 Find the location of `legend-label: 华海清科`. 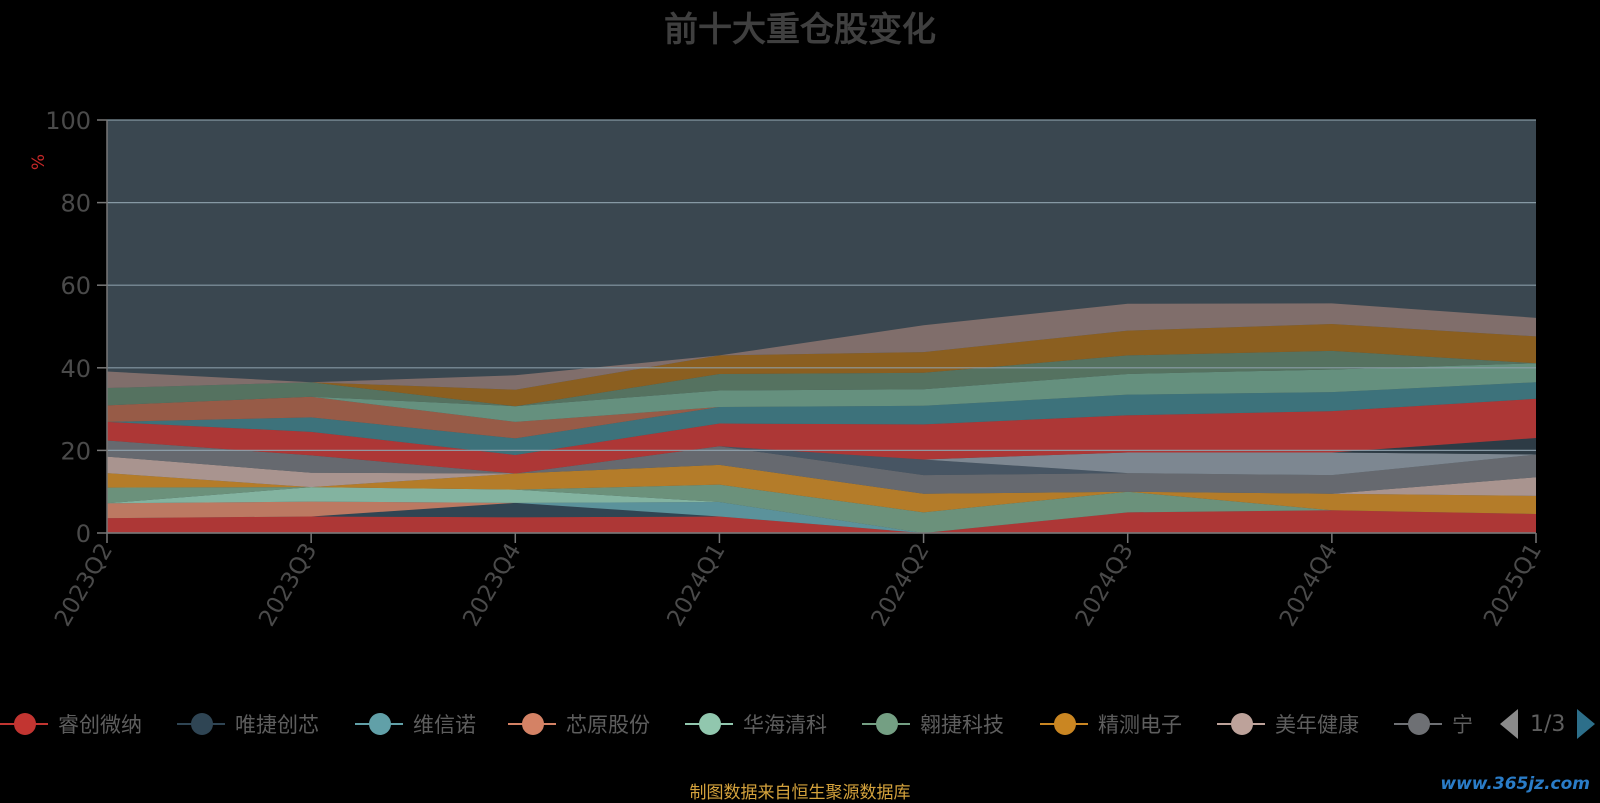

legend-label: 华海清科 is located at coordinates (785, 725).